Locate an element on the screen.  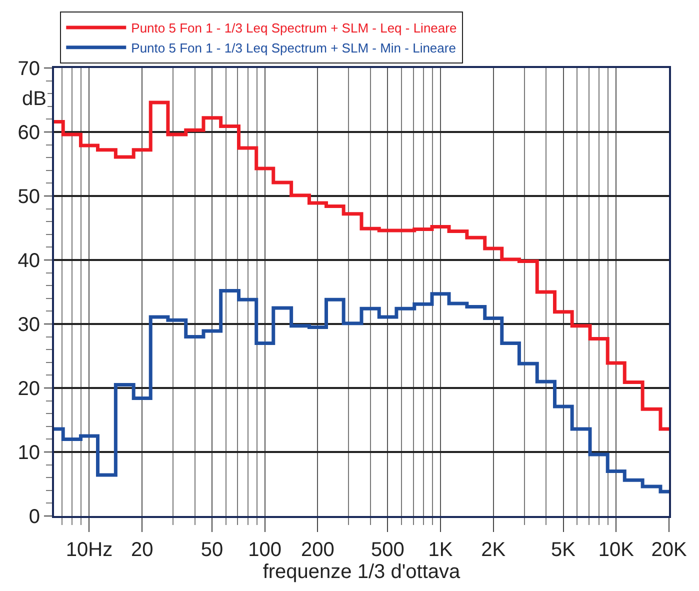
legend-label: Punto 5 Fon 1 - 1/3 Leq Spectrum + SLM - Min - Lineare is located at coordinates (293, 48).